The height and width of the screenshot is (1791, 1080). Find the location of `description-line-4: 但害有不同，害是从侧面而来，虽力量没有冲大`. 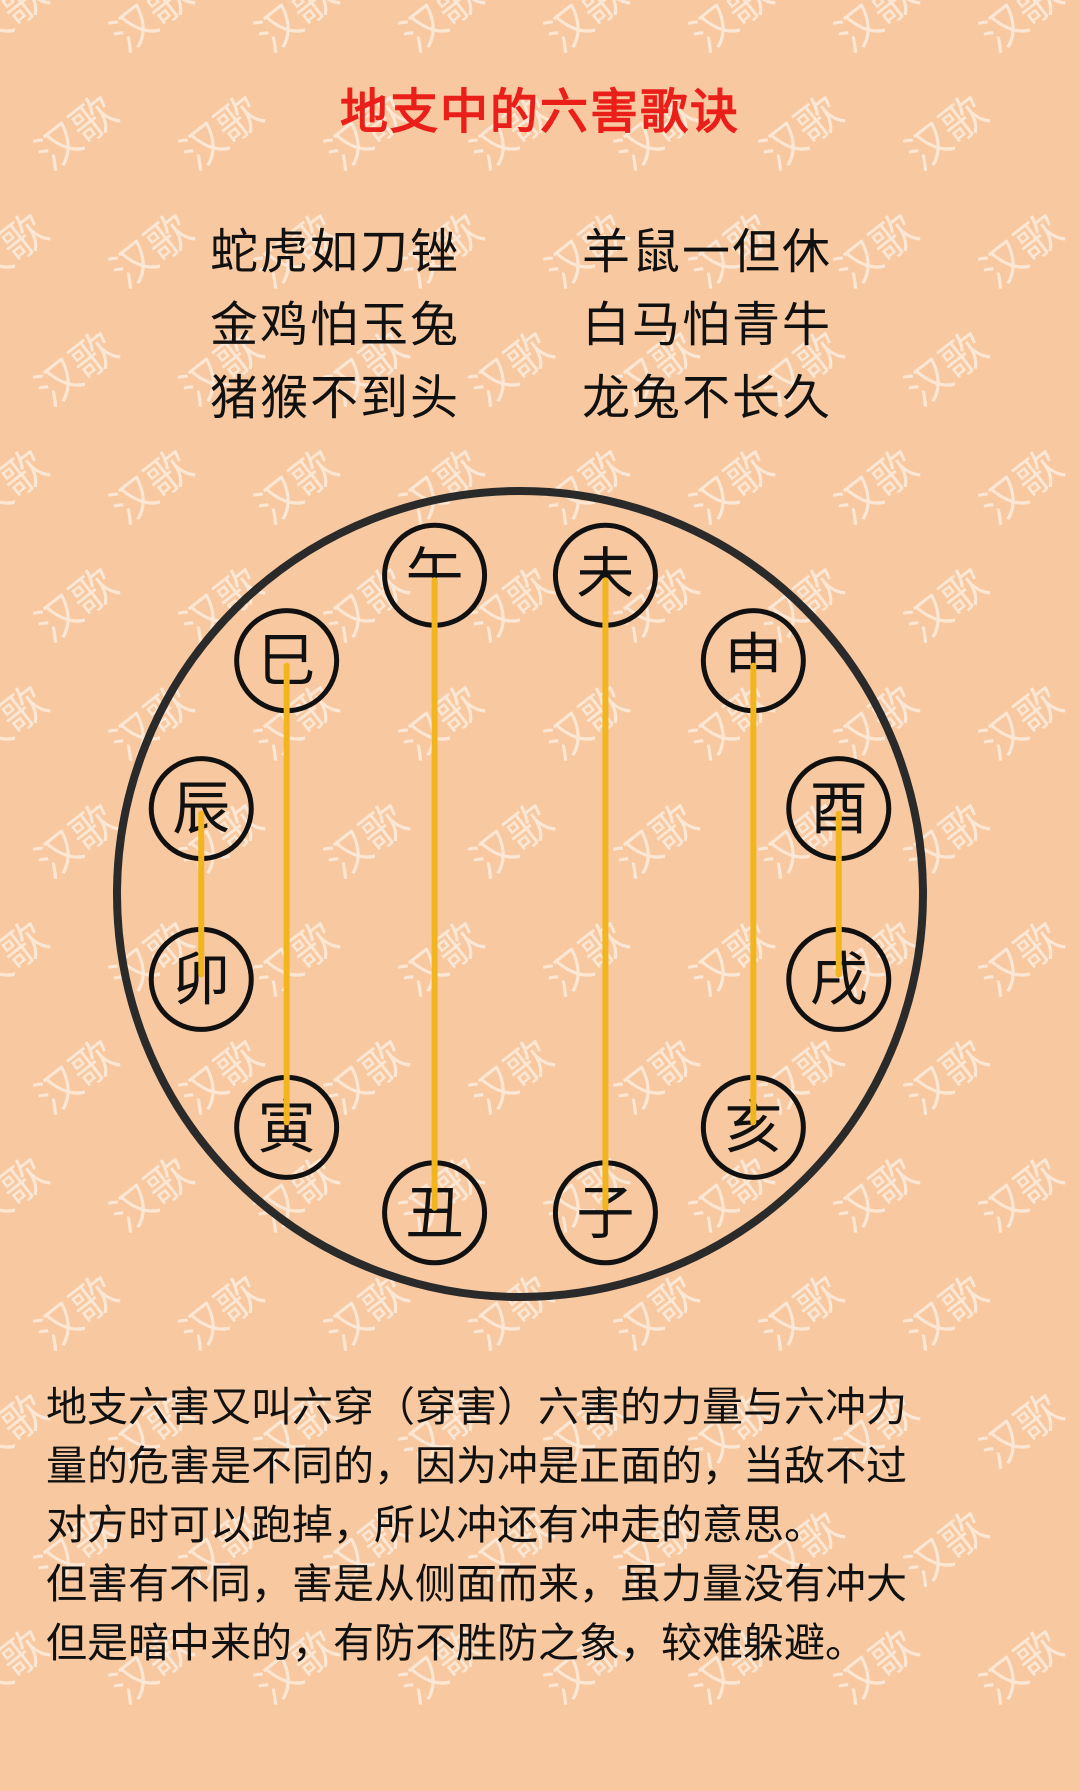

description-line-4: 但害有不同，害是从侧面而来，虽力量没有冲大 is located at coordinates (476, 1584).